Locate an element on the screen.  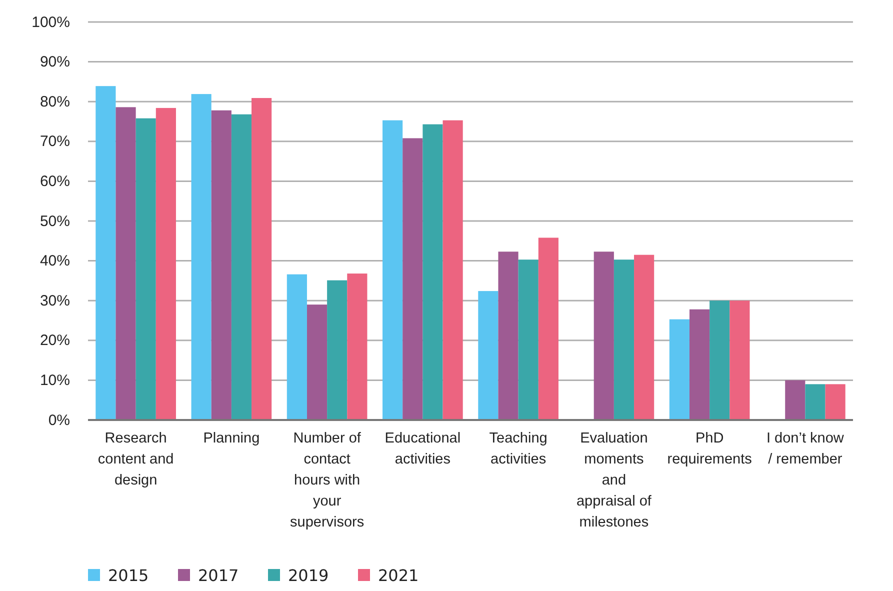
x-tick-label: Research content and design is located at coordinates (136, 459).